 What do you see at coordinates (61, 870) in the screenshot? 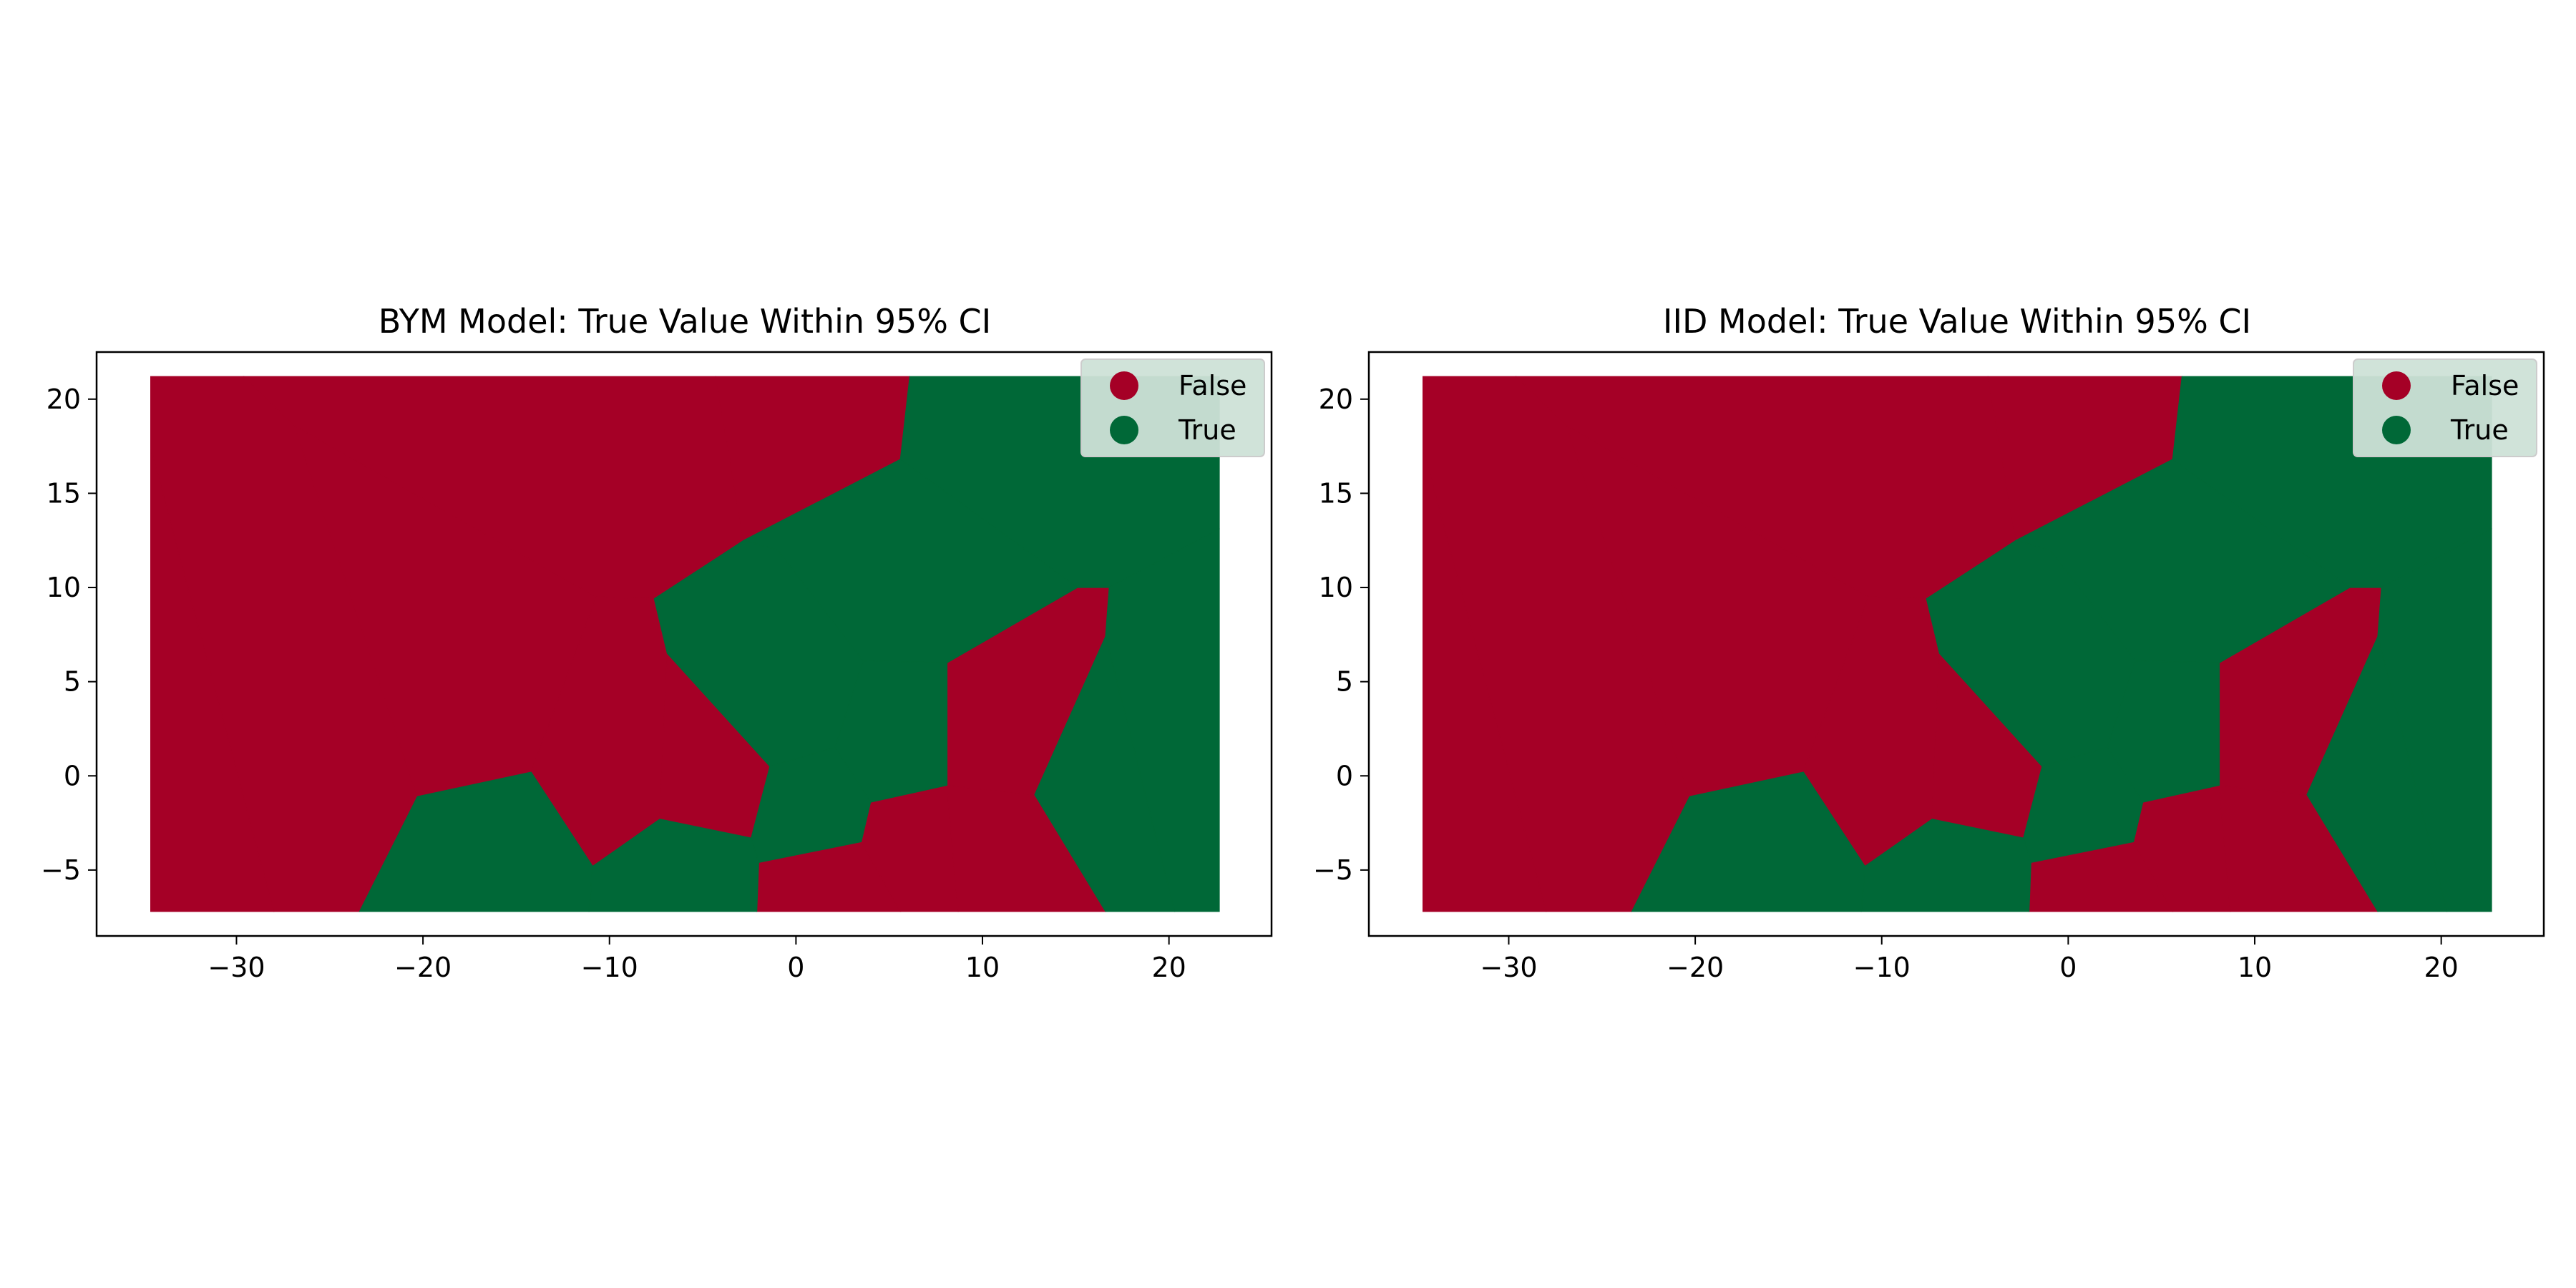
I see `bym-ytick-label: −5` at bounding box center [61, 870].